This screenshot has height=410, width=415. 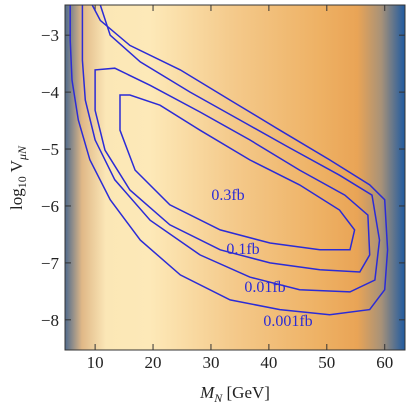 What do you see at coordinates (22, 182) in the screenshot?
I see `y-label-sub: 10` at bounding box center [22, 182].